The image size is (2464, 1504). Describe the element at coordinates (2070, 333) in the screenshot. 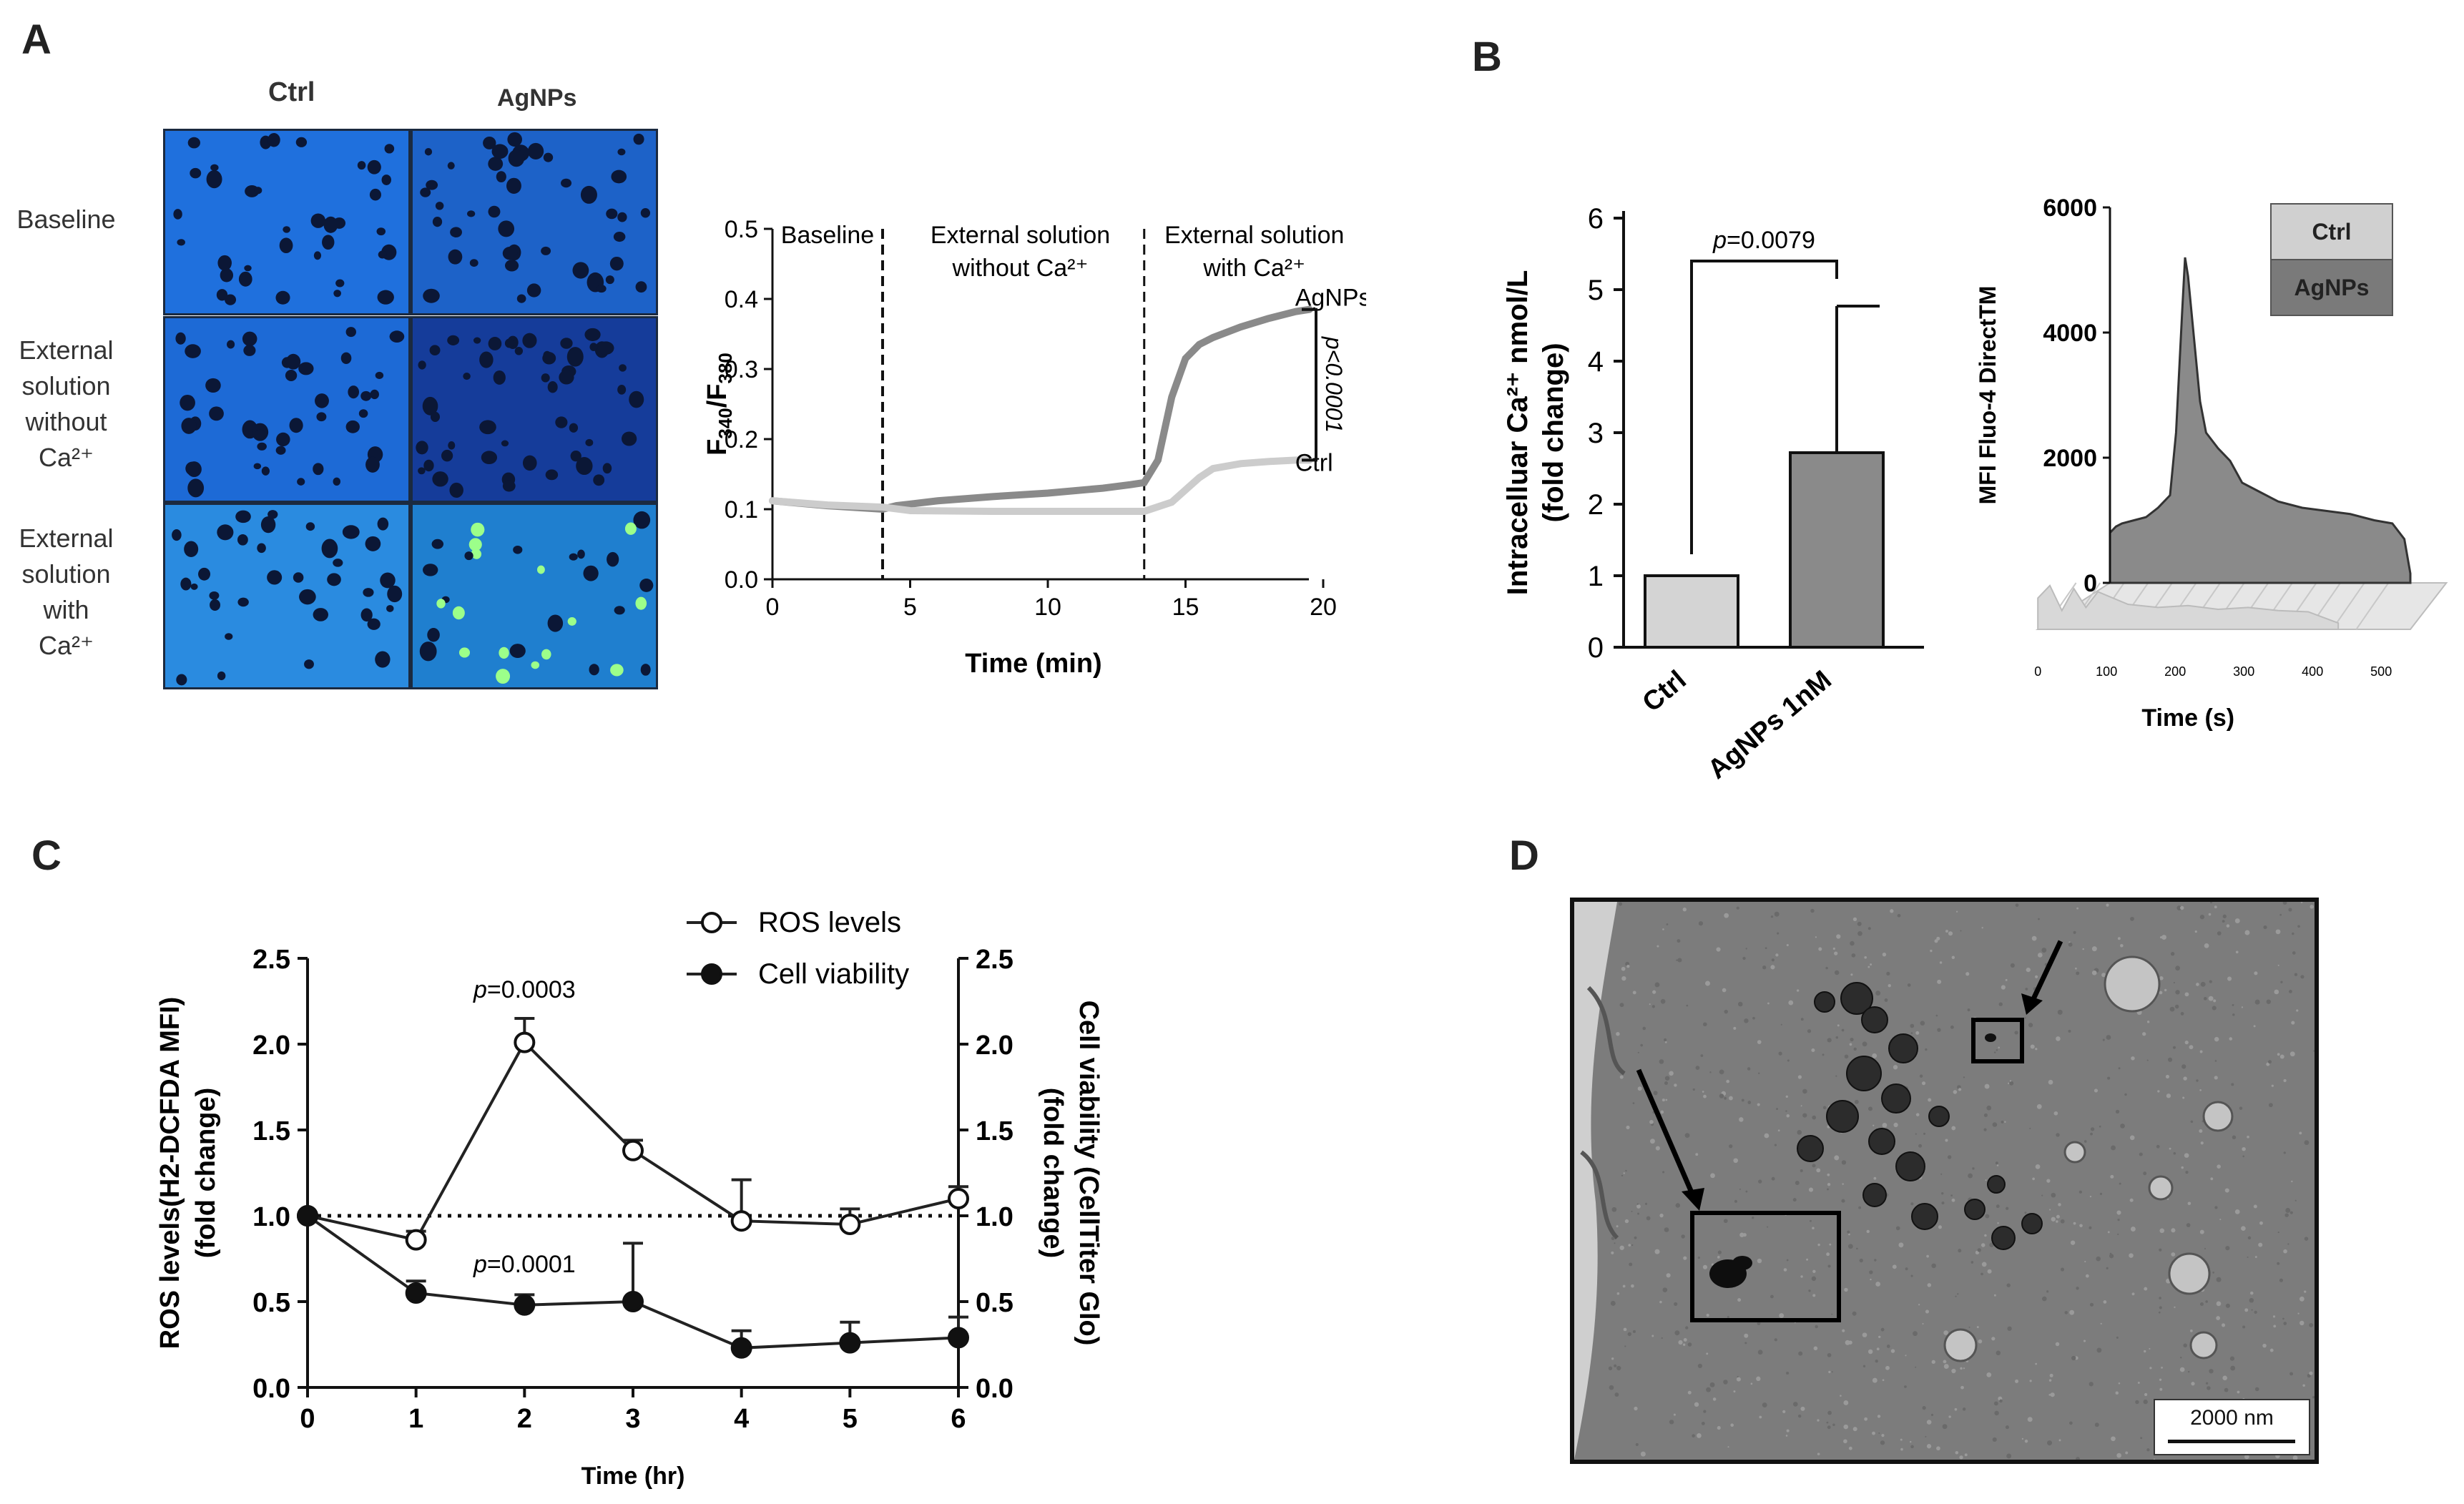

I see `y-tick-label: 4000` at that location.